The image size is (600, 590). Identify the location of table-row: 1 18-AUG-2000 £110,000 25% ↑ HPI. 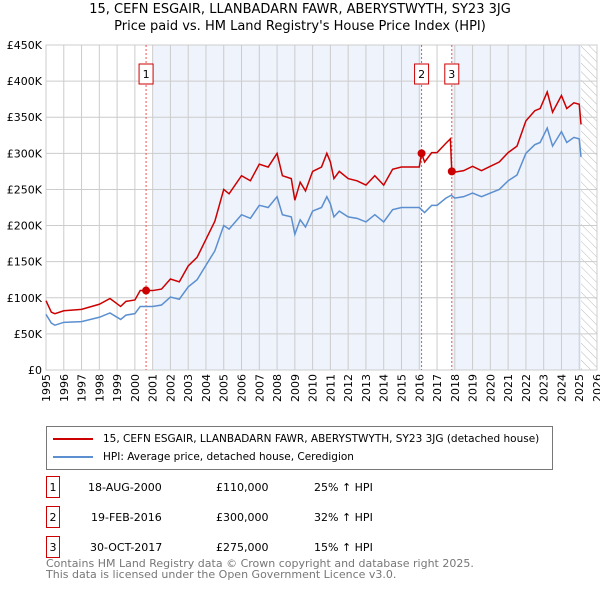
(296, 487).